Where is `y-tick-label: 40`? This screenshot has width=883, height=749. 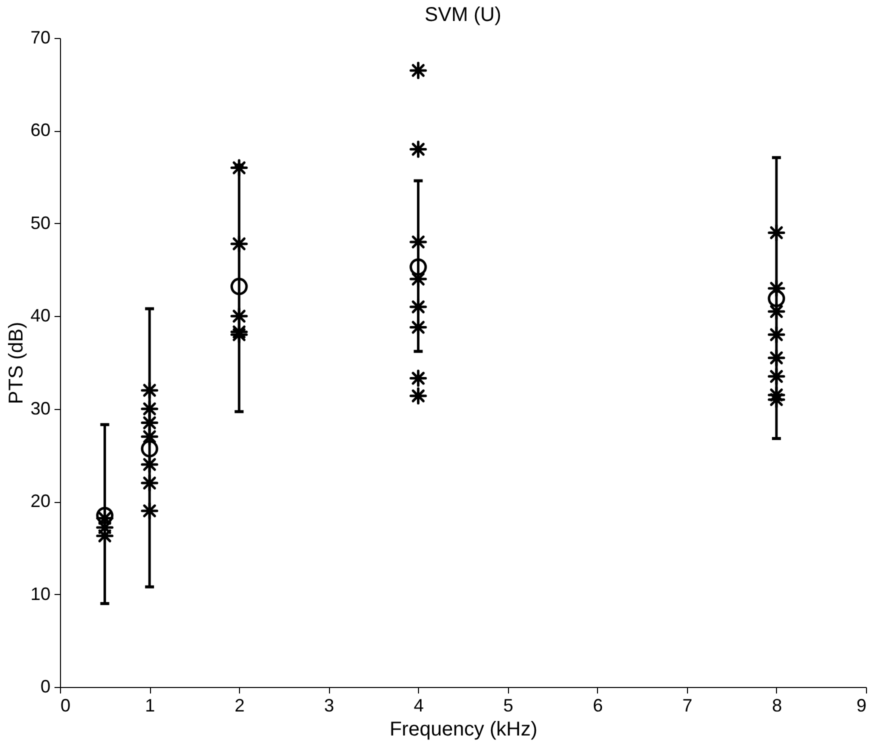 y-tick-label: 40 is located at coordinates (40, 316).